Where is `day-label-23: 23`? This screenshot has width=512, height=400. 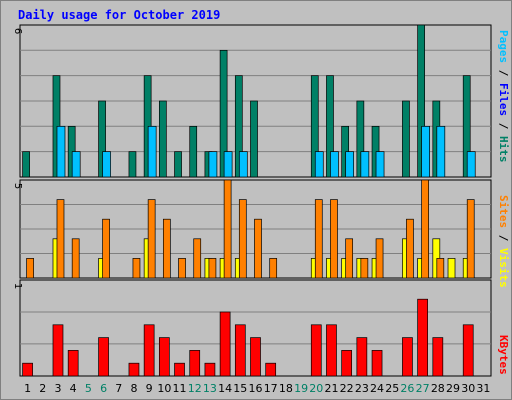 day-label-23: 23 is located at coordinates (362, 388).